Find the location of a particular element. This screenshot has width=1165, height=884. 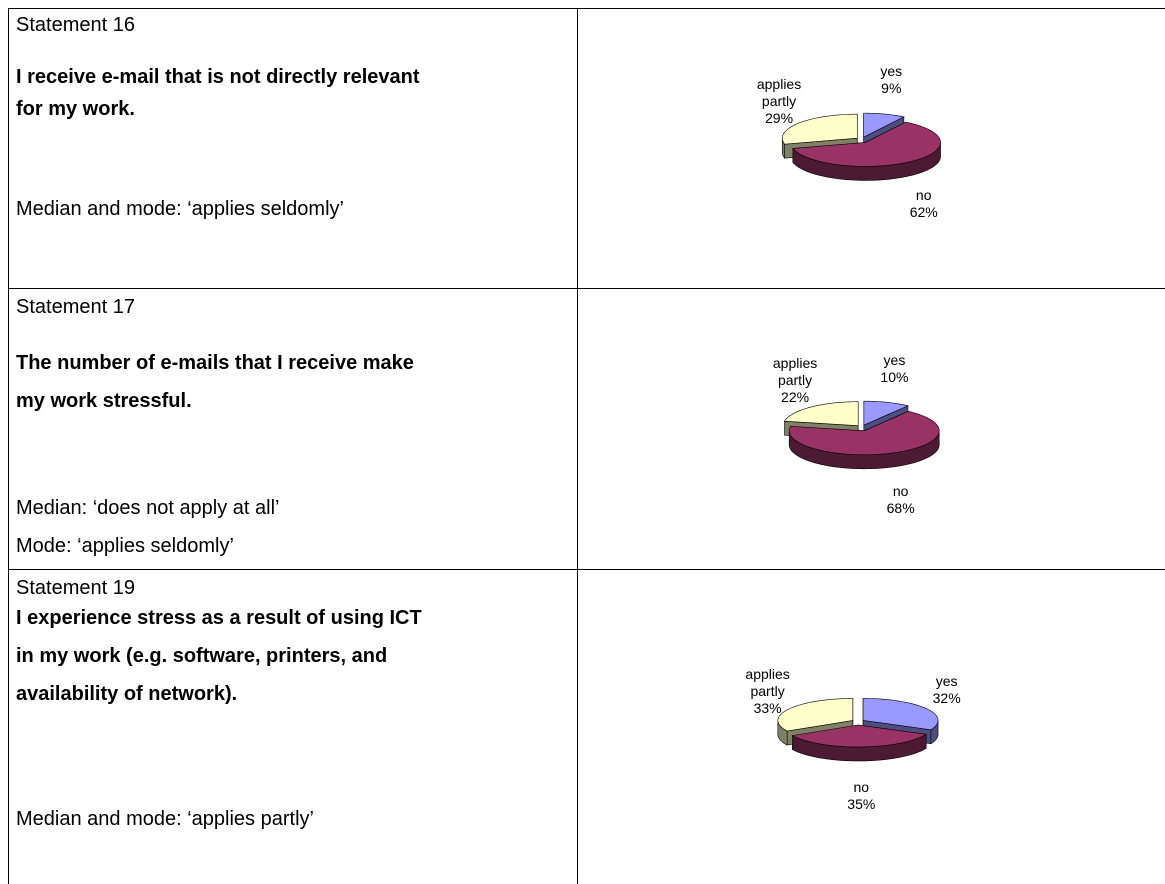

pie-label: yes 9% is located at coordinates (891, 80).